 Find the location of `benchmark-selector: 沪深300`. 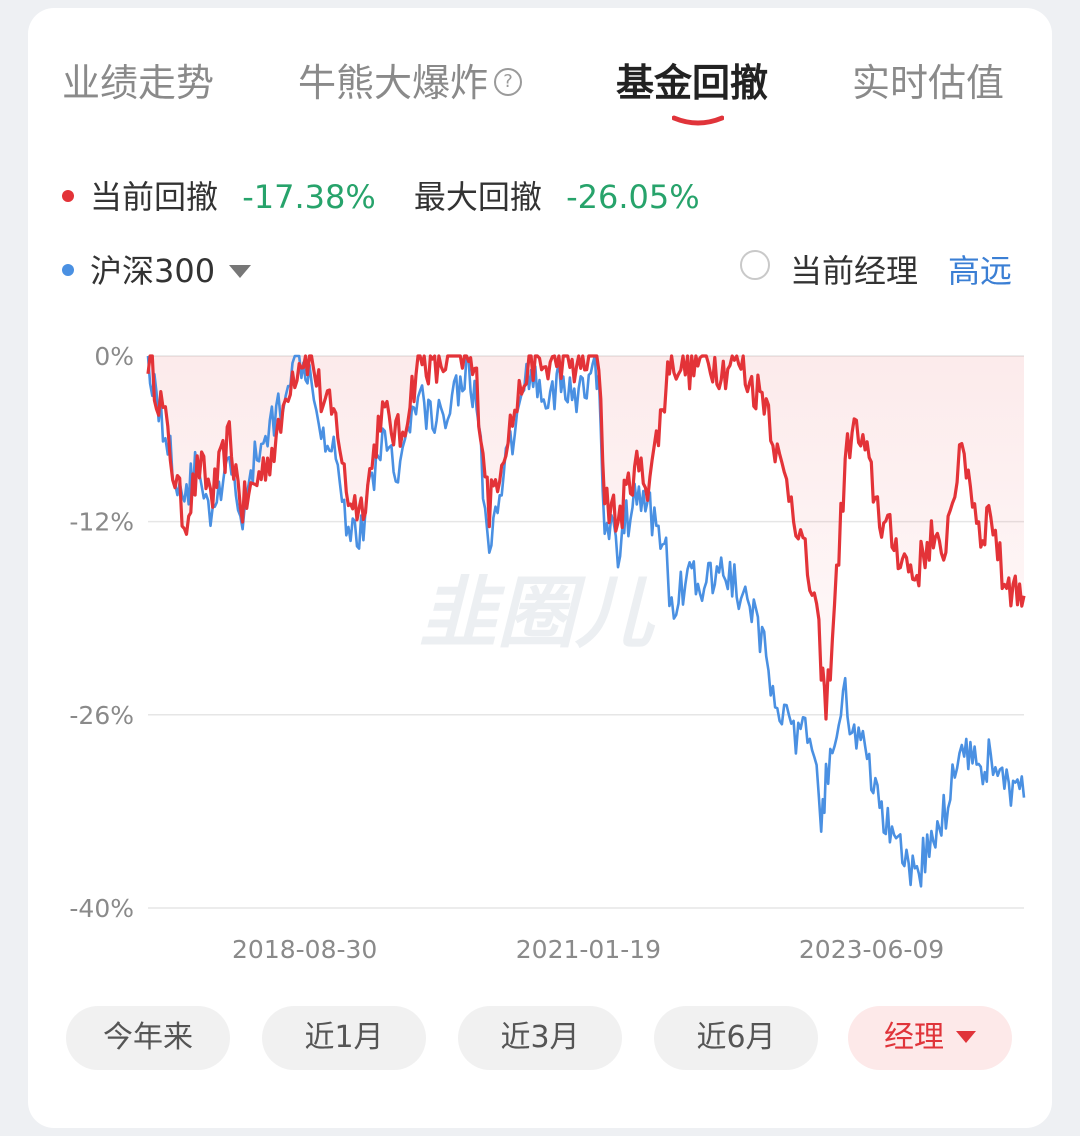

benchmark-selector: 沪深300 is located at coordinates (157, 269).